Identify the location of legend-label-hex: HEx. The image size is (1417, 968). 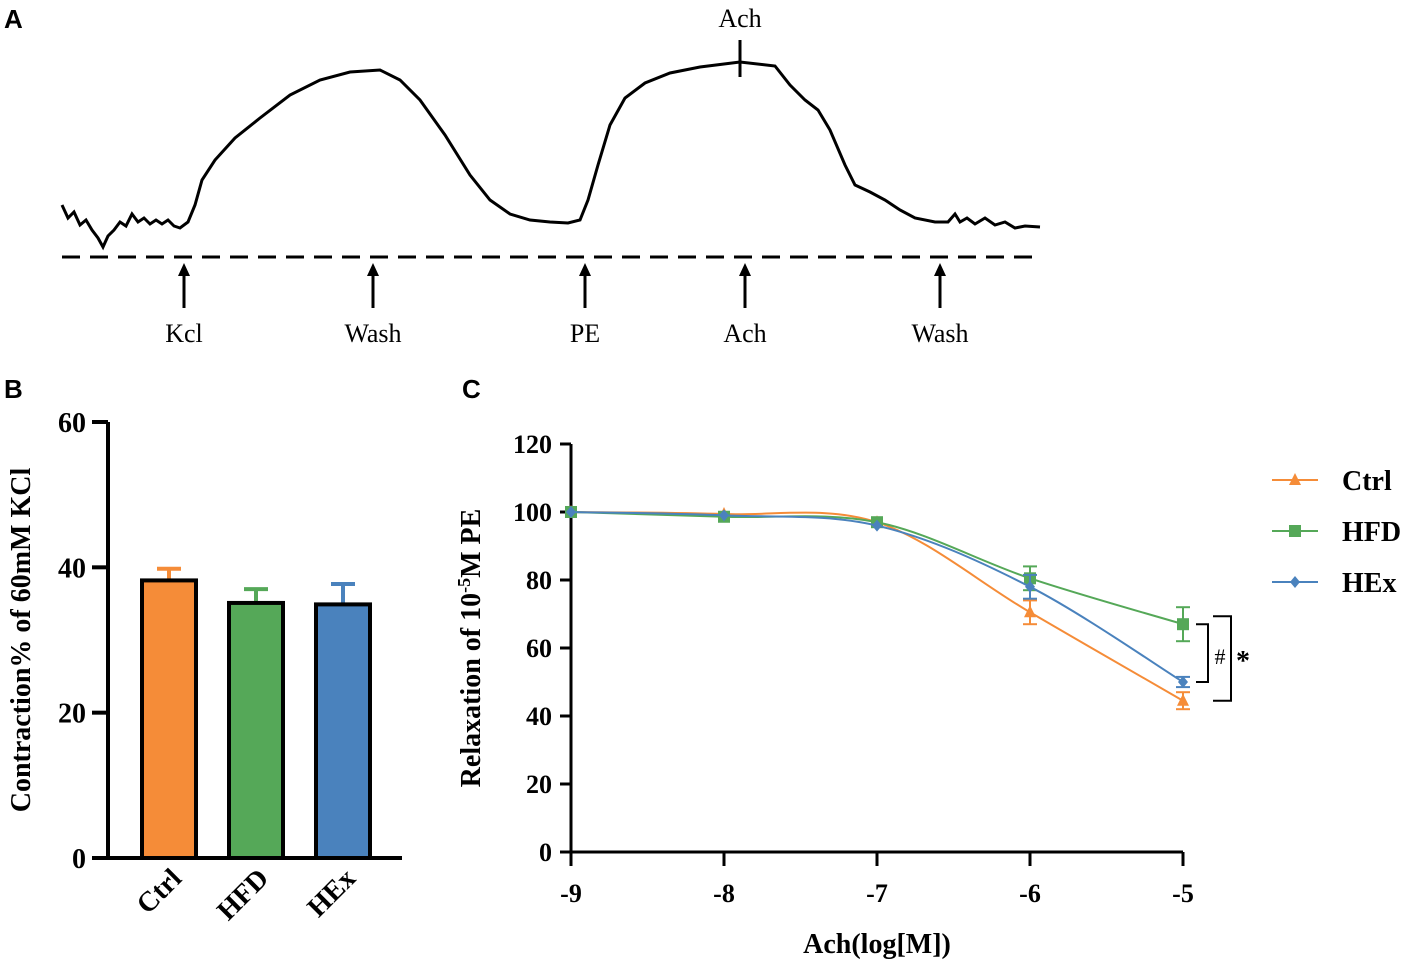
(1369, 583).